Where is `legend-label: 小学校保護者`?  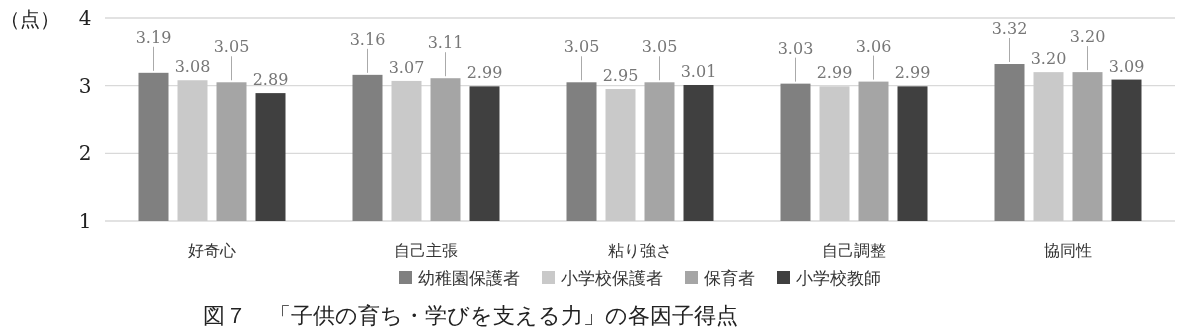 legend-label: 小学校保護者 is located at coordinates (612, 278).